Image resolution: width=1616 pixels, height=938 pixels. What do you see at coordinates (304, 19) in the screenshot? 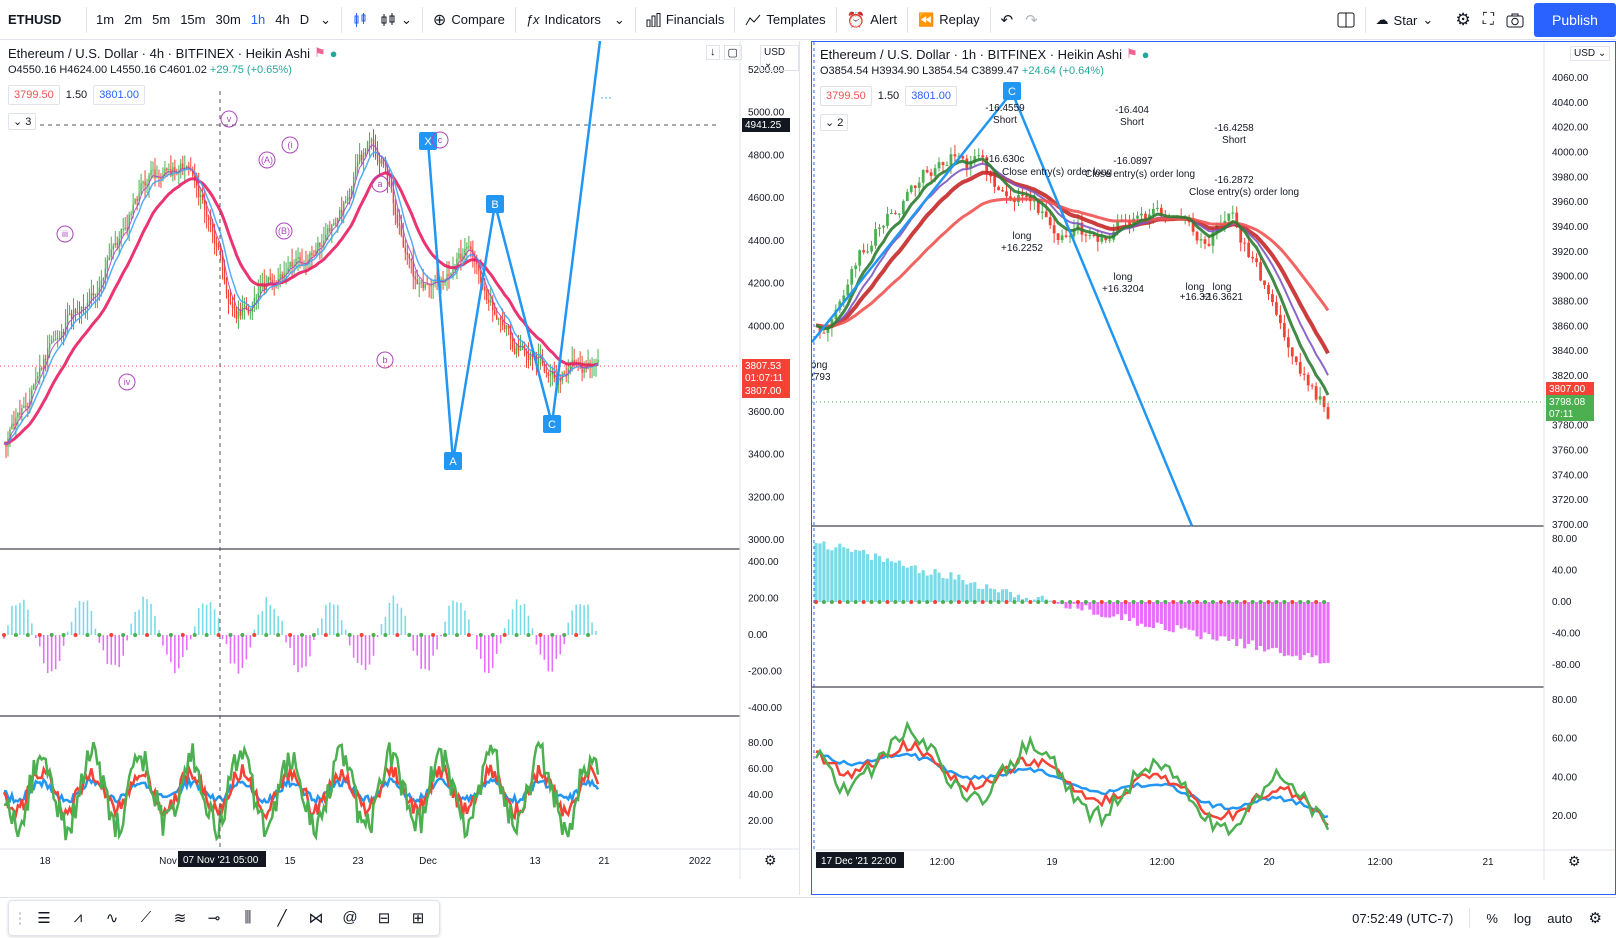
I see `timeframe-D: D` at bounding box center [304, 19].